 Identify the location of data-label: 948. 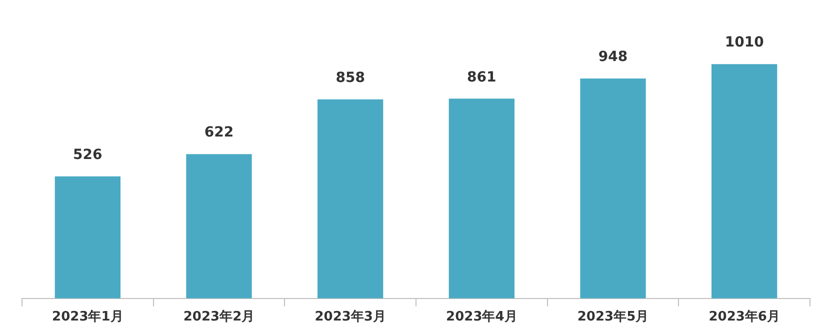
(613, 57).